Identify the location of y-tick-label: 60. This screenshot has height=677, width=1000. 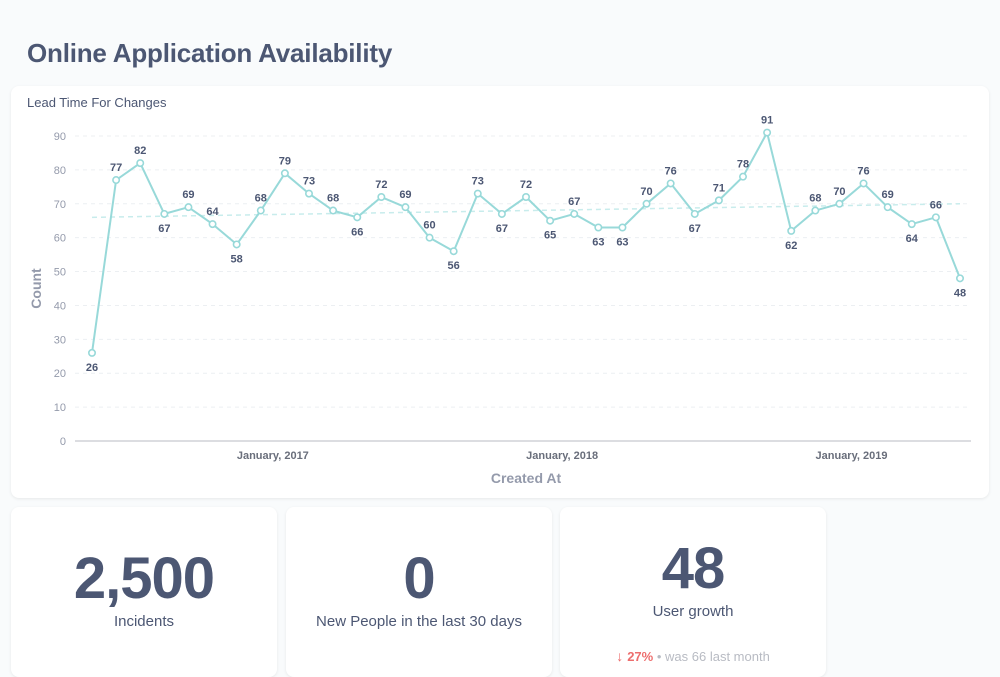
(60, 239).